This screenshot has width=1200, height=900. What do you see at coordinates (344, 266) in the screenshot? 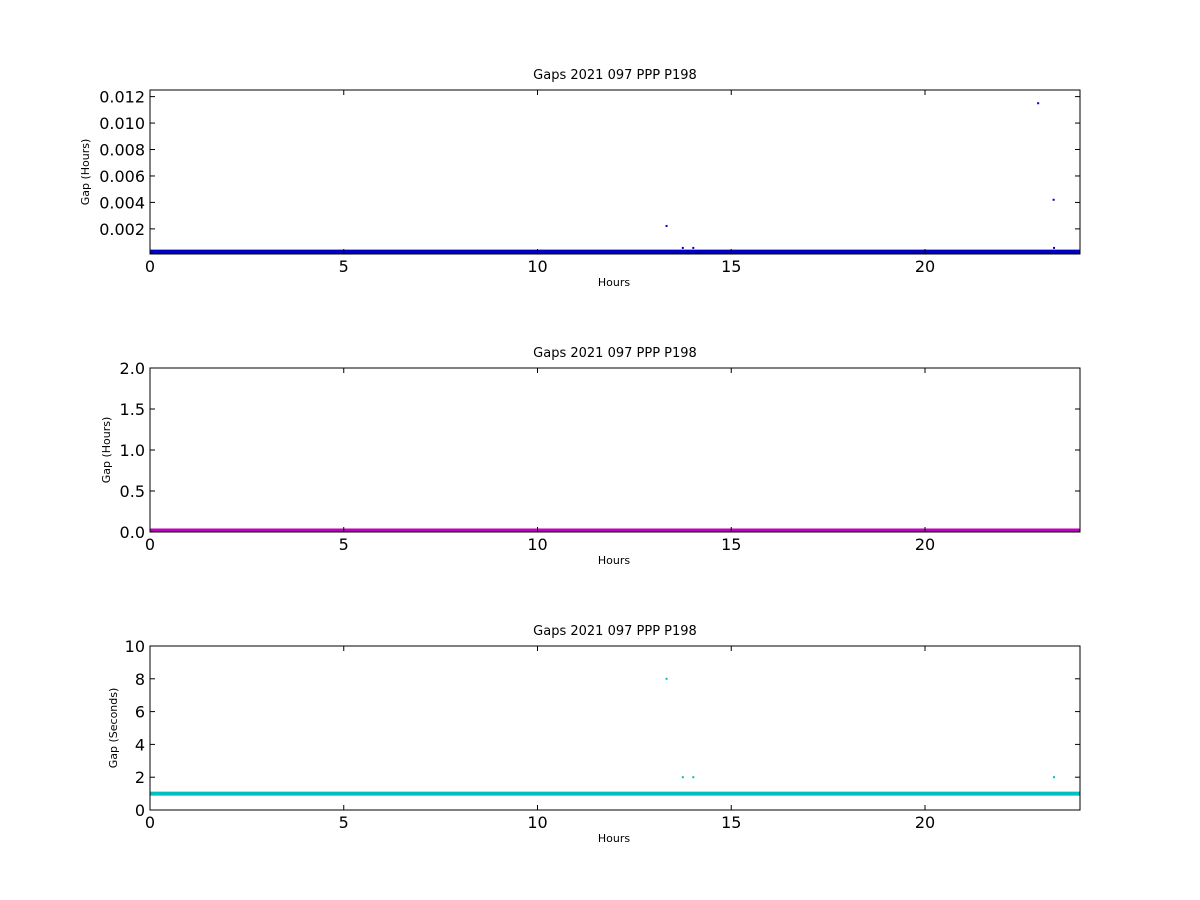
I see `panel-1-x-tick-label: 5` at bounding box center [344, 266].